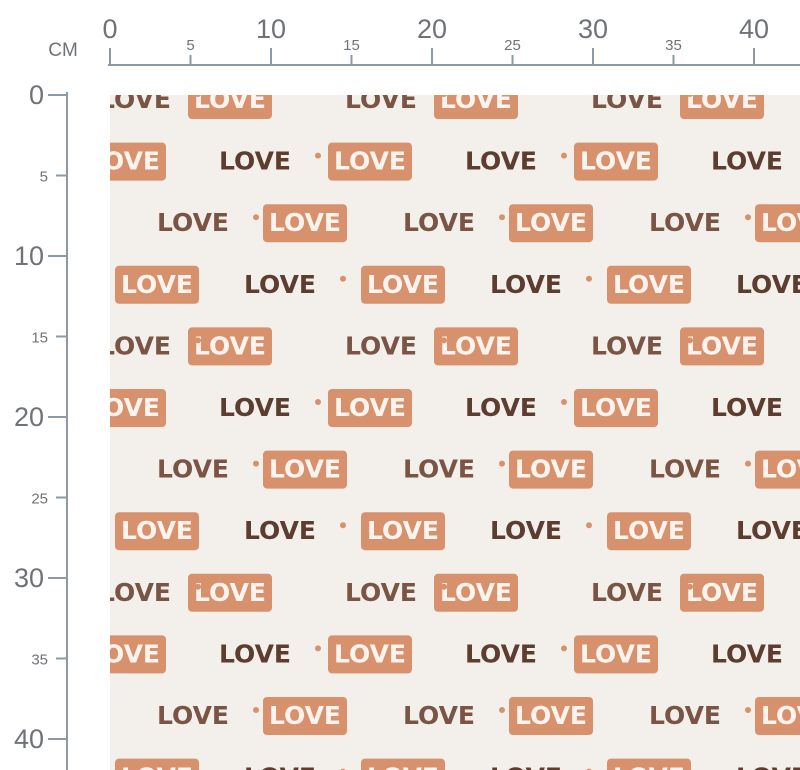  I want to click on top-ruler-label: 5, so click(190, 45).